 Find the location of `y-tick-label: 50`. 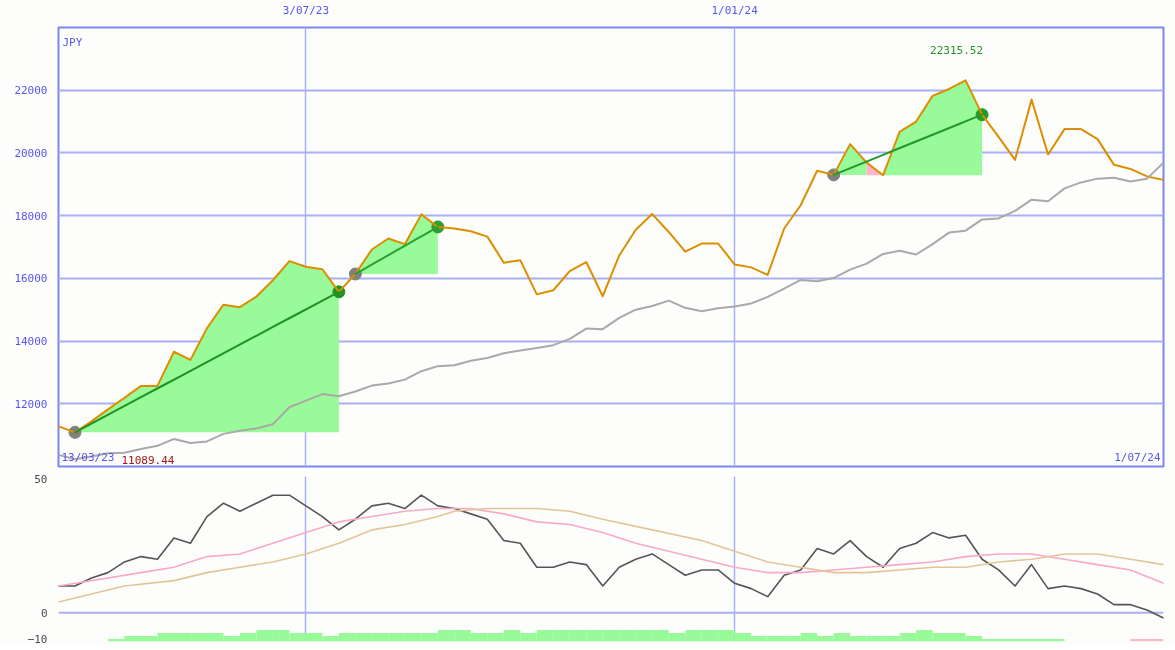

y-tick-label: 50 is located at coordinates (41, 480).